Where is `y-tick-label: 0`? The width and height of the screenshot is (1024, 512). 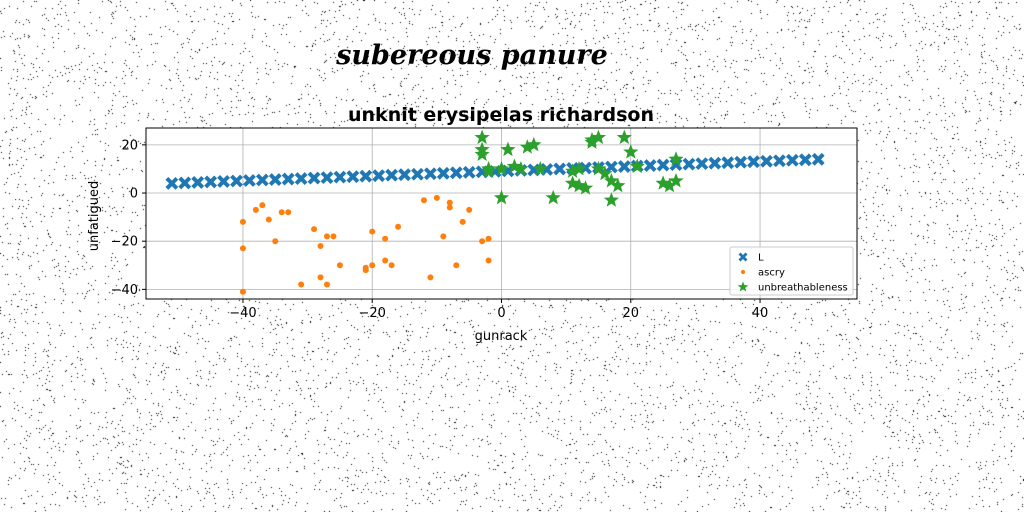 y-tick-label: 0 is located at coordinates (134, 194).